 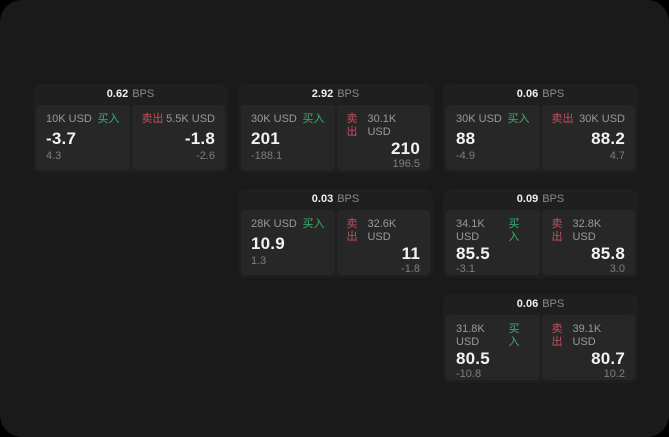 What do you see at coordinates (617, 156) in the screenshot?
I see `sell-sub-value: 4.7` at bounding box center [617, 156].